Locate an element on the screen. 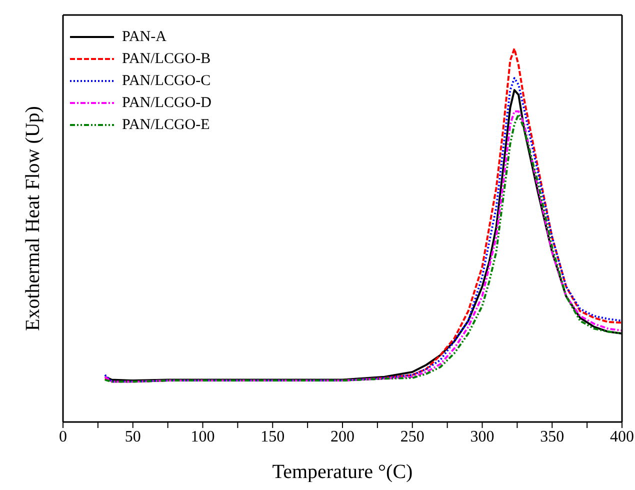 This screenshot has width=635, height=490. legend-label: PAN/LCGO-C is located at coordinates (166, 81).